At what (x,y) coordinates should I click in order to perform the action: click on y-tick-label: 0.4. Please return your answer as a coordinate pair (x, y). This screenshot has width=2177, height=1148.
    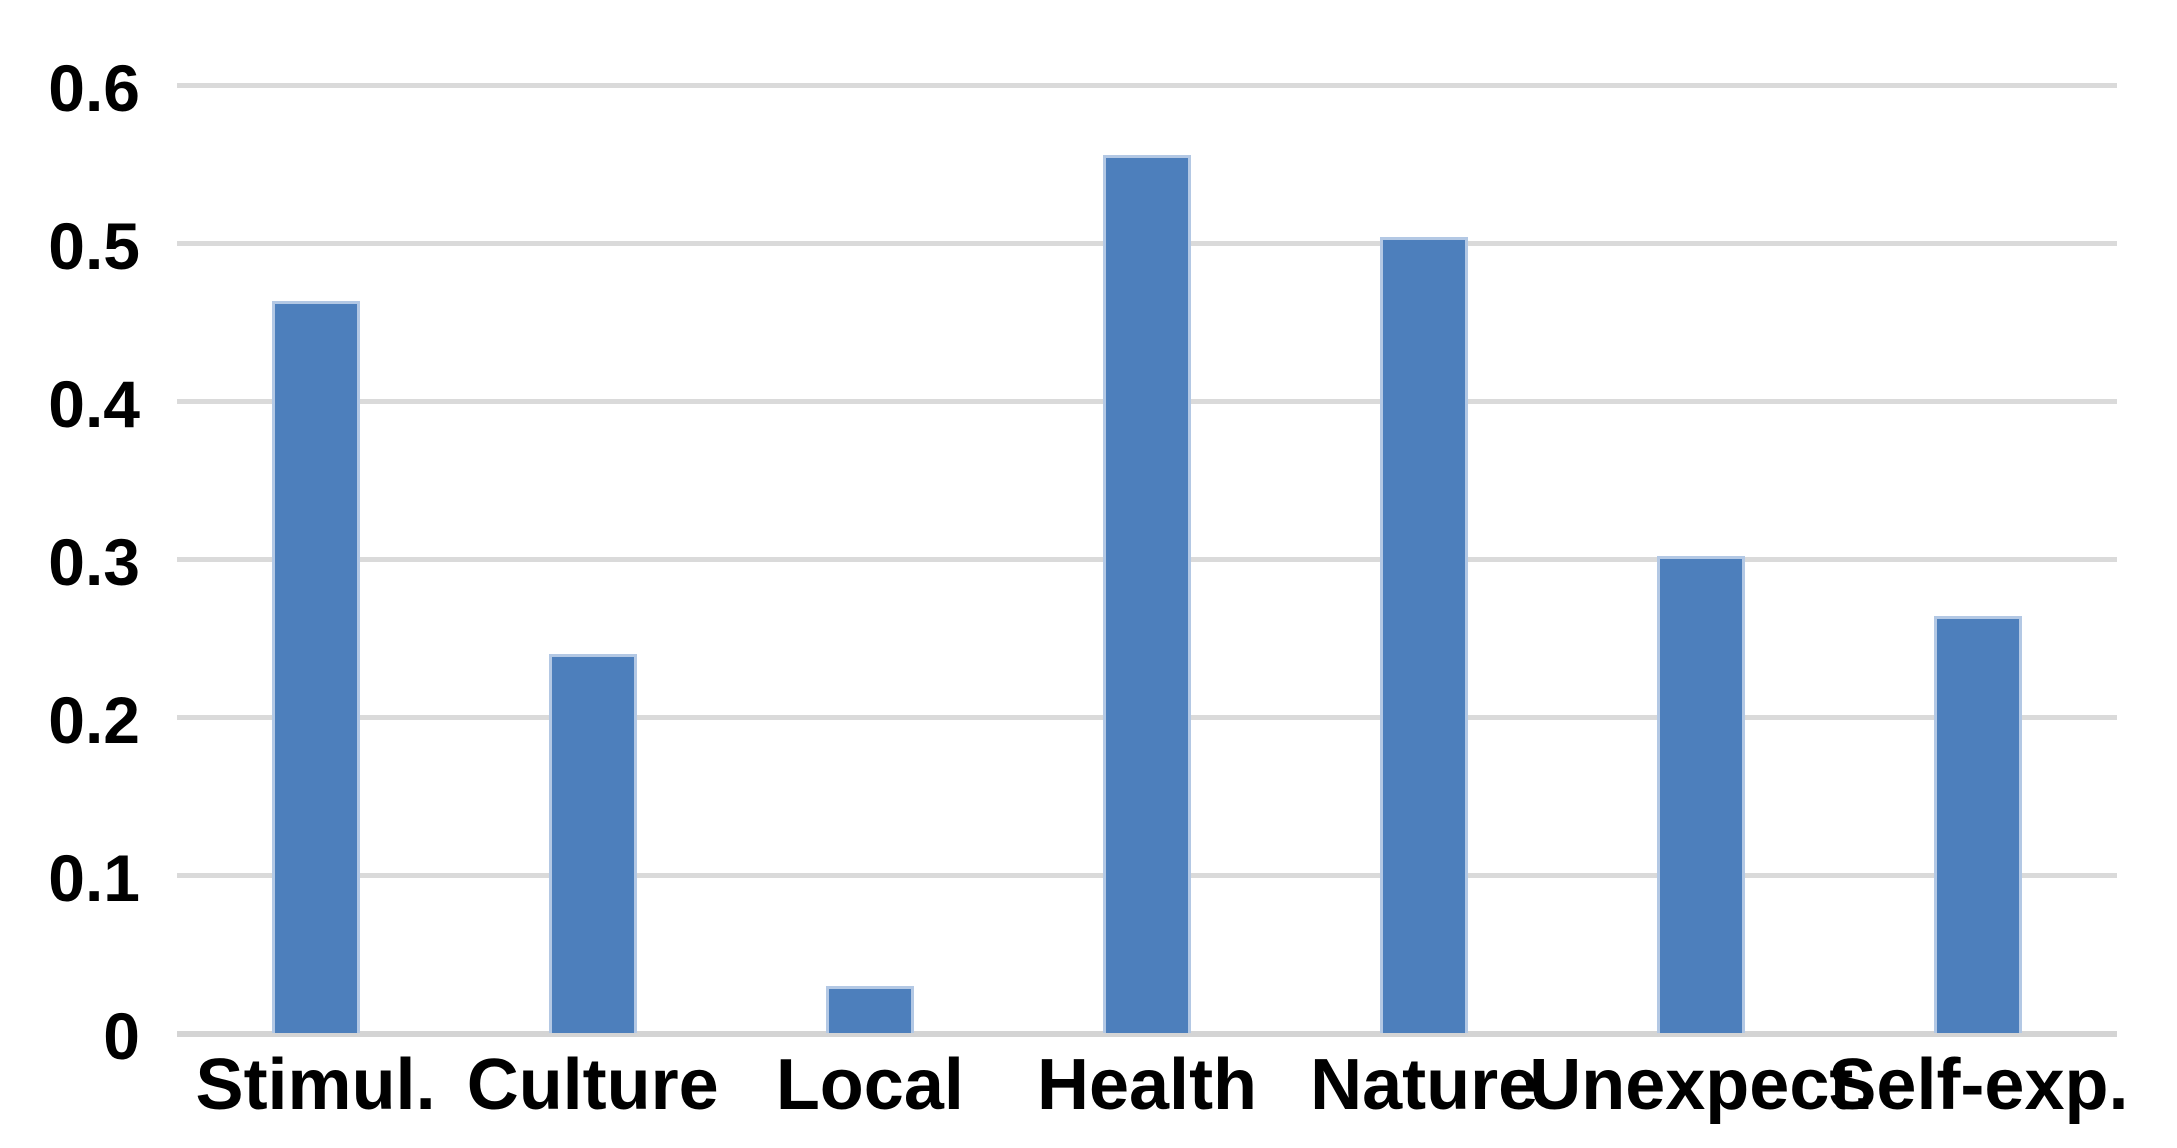
    Looking at the image, I should click on (94, 404).